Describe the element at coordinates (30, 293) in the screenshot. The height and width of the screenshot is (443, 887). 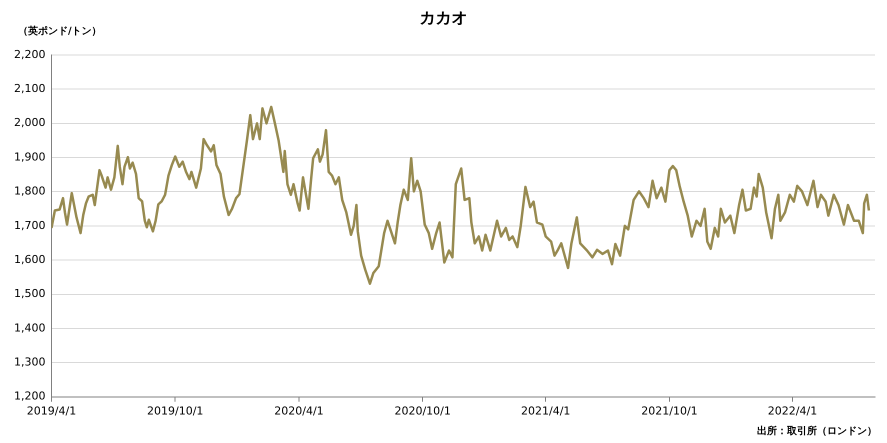
I see `y-tick-label: 1,500` at that location.